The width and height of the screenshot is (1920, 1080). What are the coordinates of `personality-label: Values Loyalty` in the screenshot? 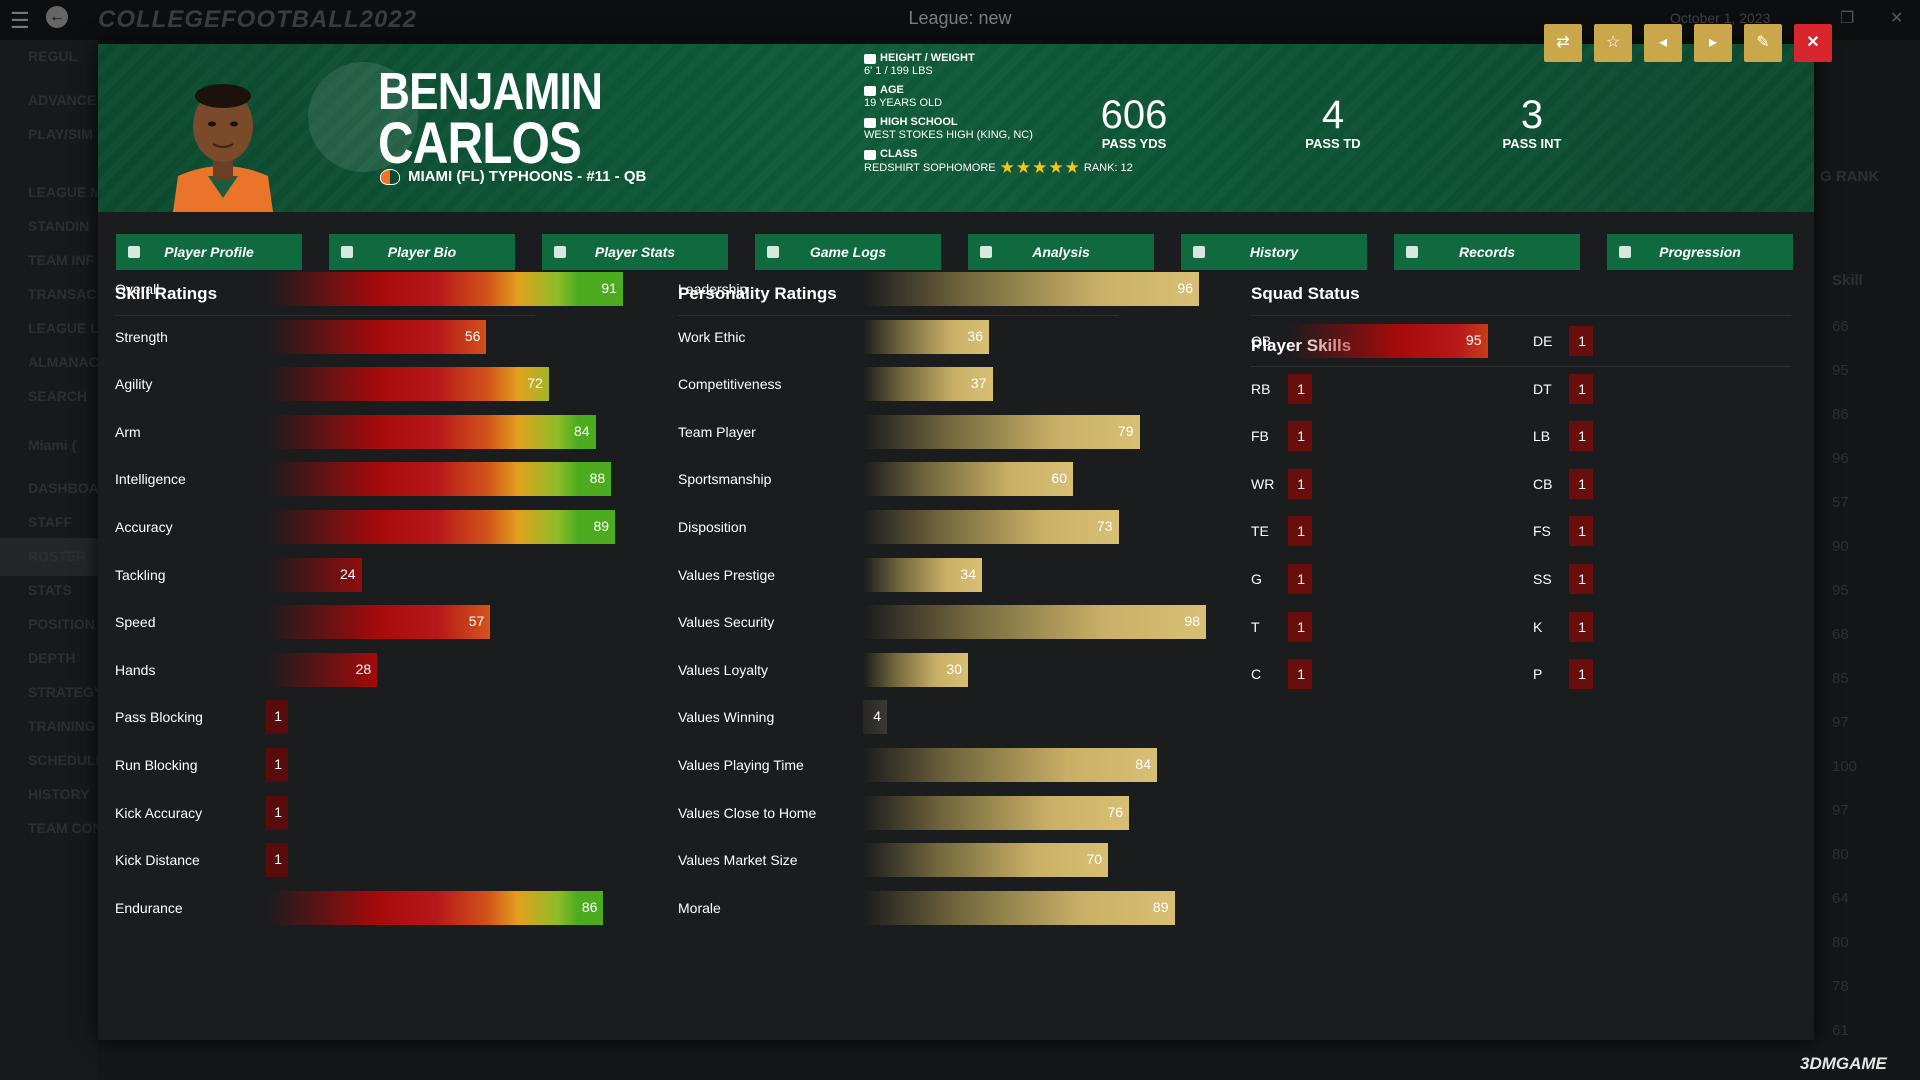 It's located at (723, 669).